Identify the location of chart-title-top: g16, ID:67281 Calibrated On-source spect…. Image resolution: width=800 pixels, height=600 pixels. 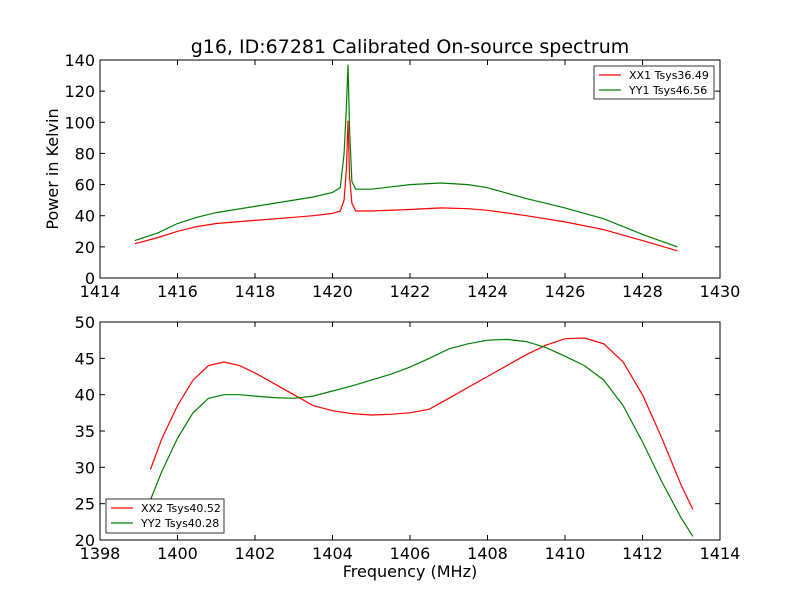
(410, 47).